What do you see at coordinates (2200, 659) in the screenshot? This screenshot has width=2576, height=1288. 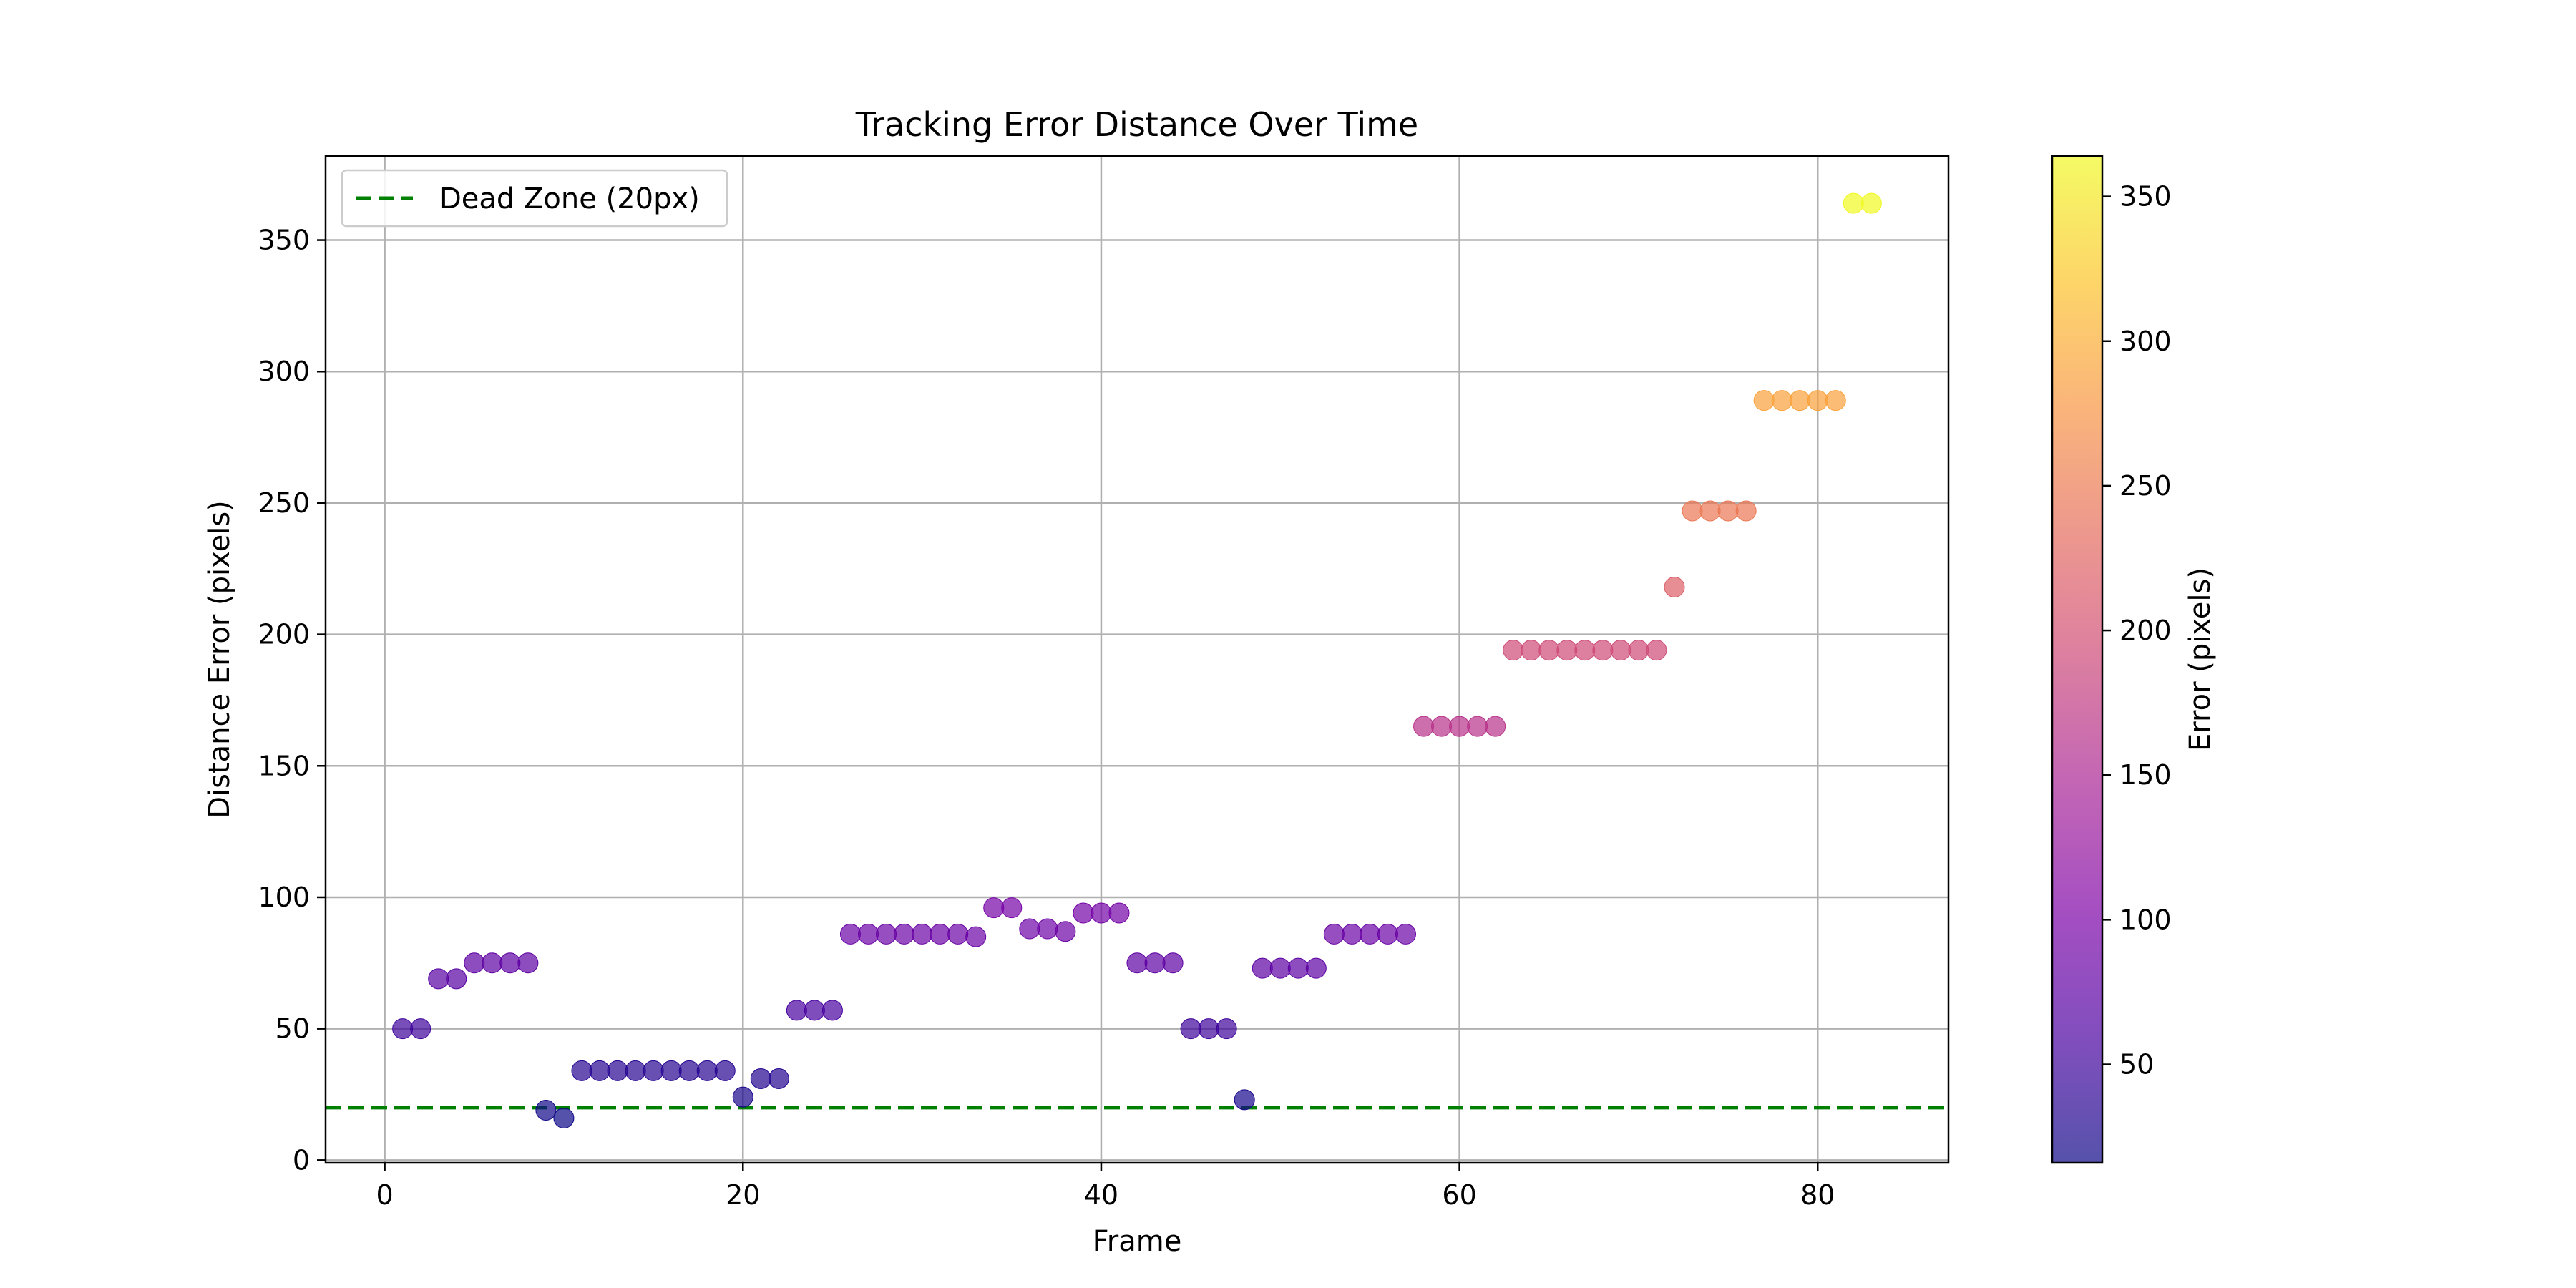 I see `colorbar-label: Error (pixels)` at bounding box center [2200, 659].